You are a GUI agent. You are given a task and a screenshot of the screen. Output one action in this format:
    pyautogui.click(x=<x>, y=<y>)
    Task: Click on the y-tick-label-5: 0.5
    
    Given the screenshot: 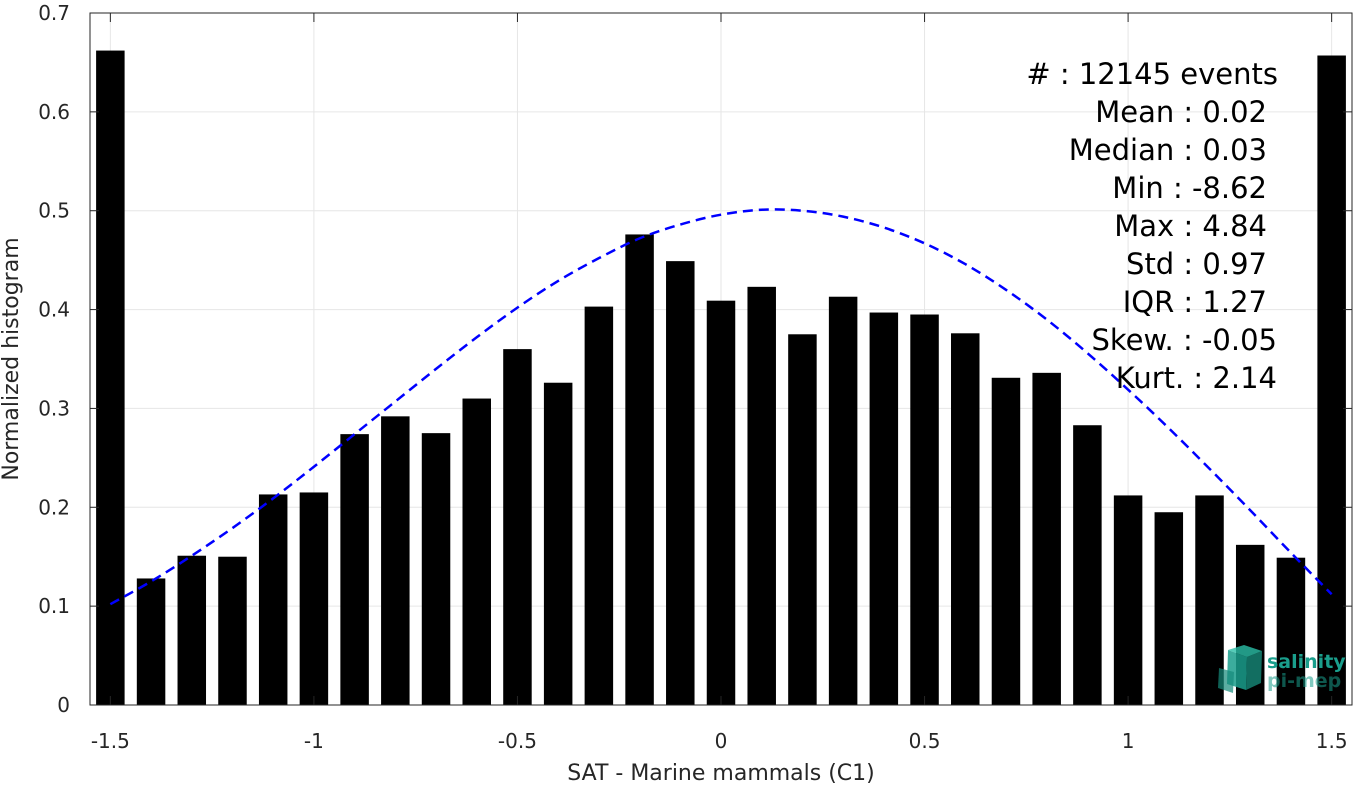 What is the action you would take?
    pyautogui.click(x=54, y=211)
    